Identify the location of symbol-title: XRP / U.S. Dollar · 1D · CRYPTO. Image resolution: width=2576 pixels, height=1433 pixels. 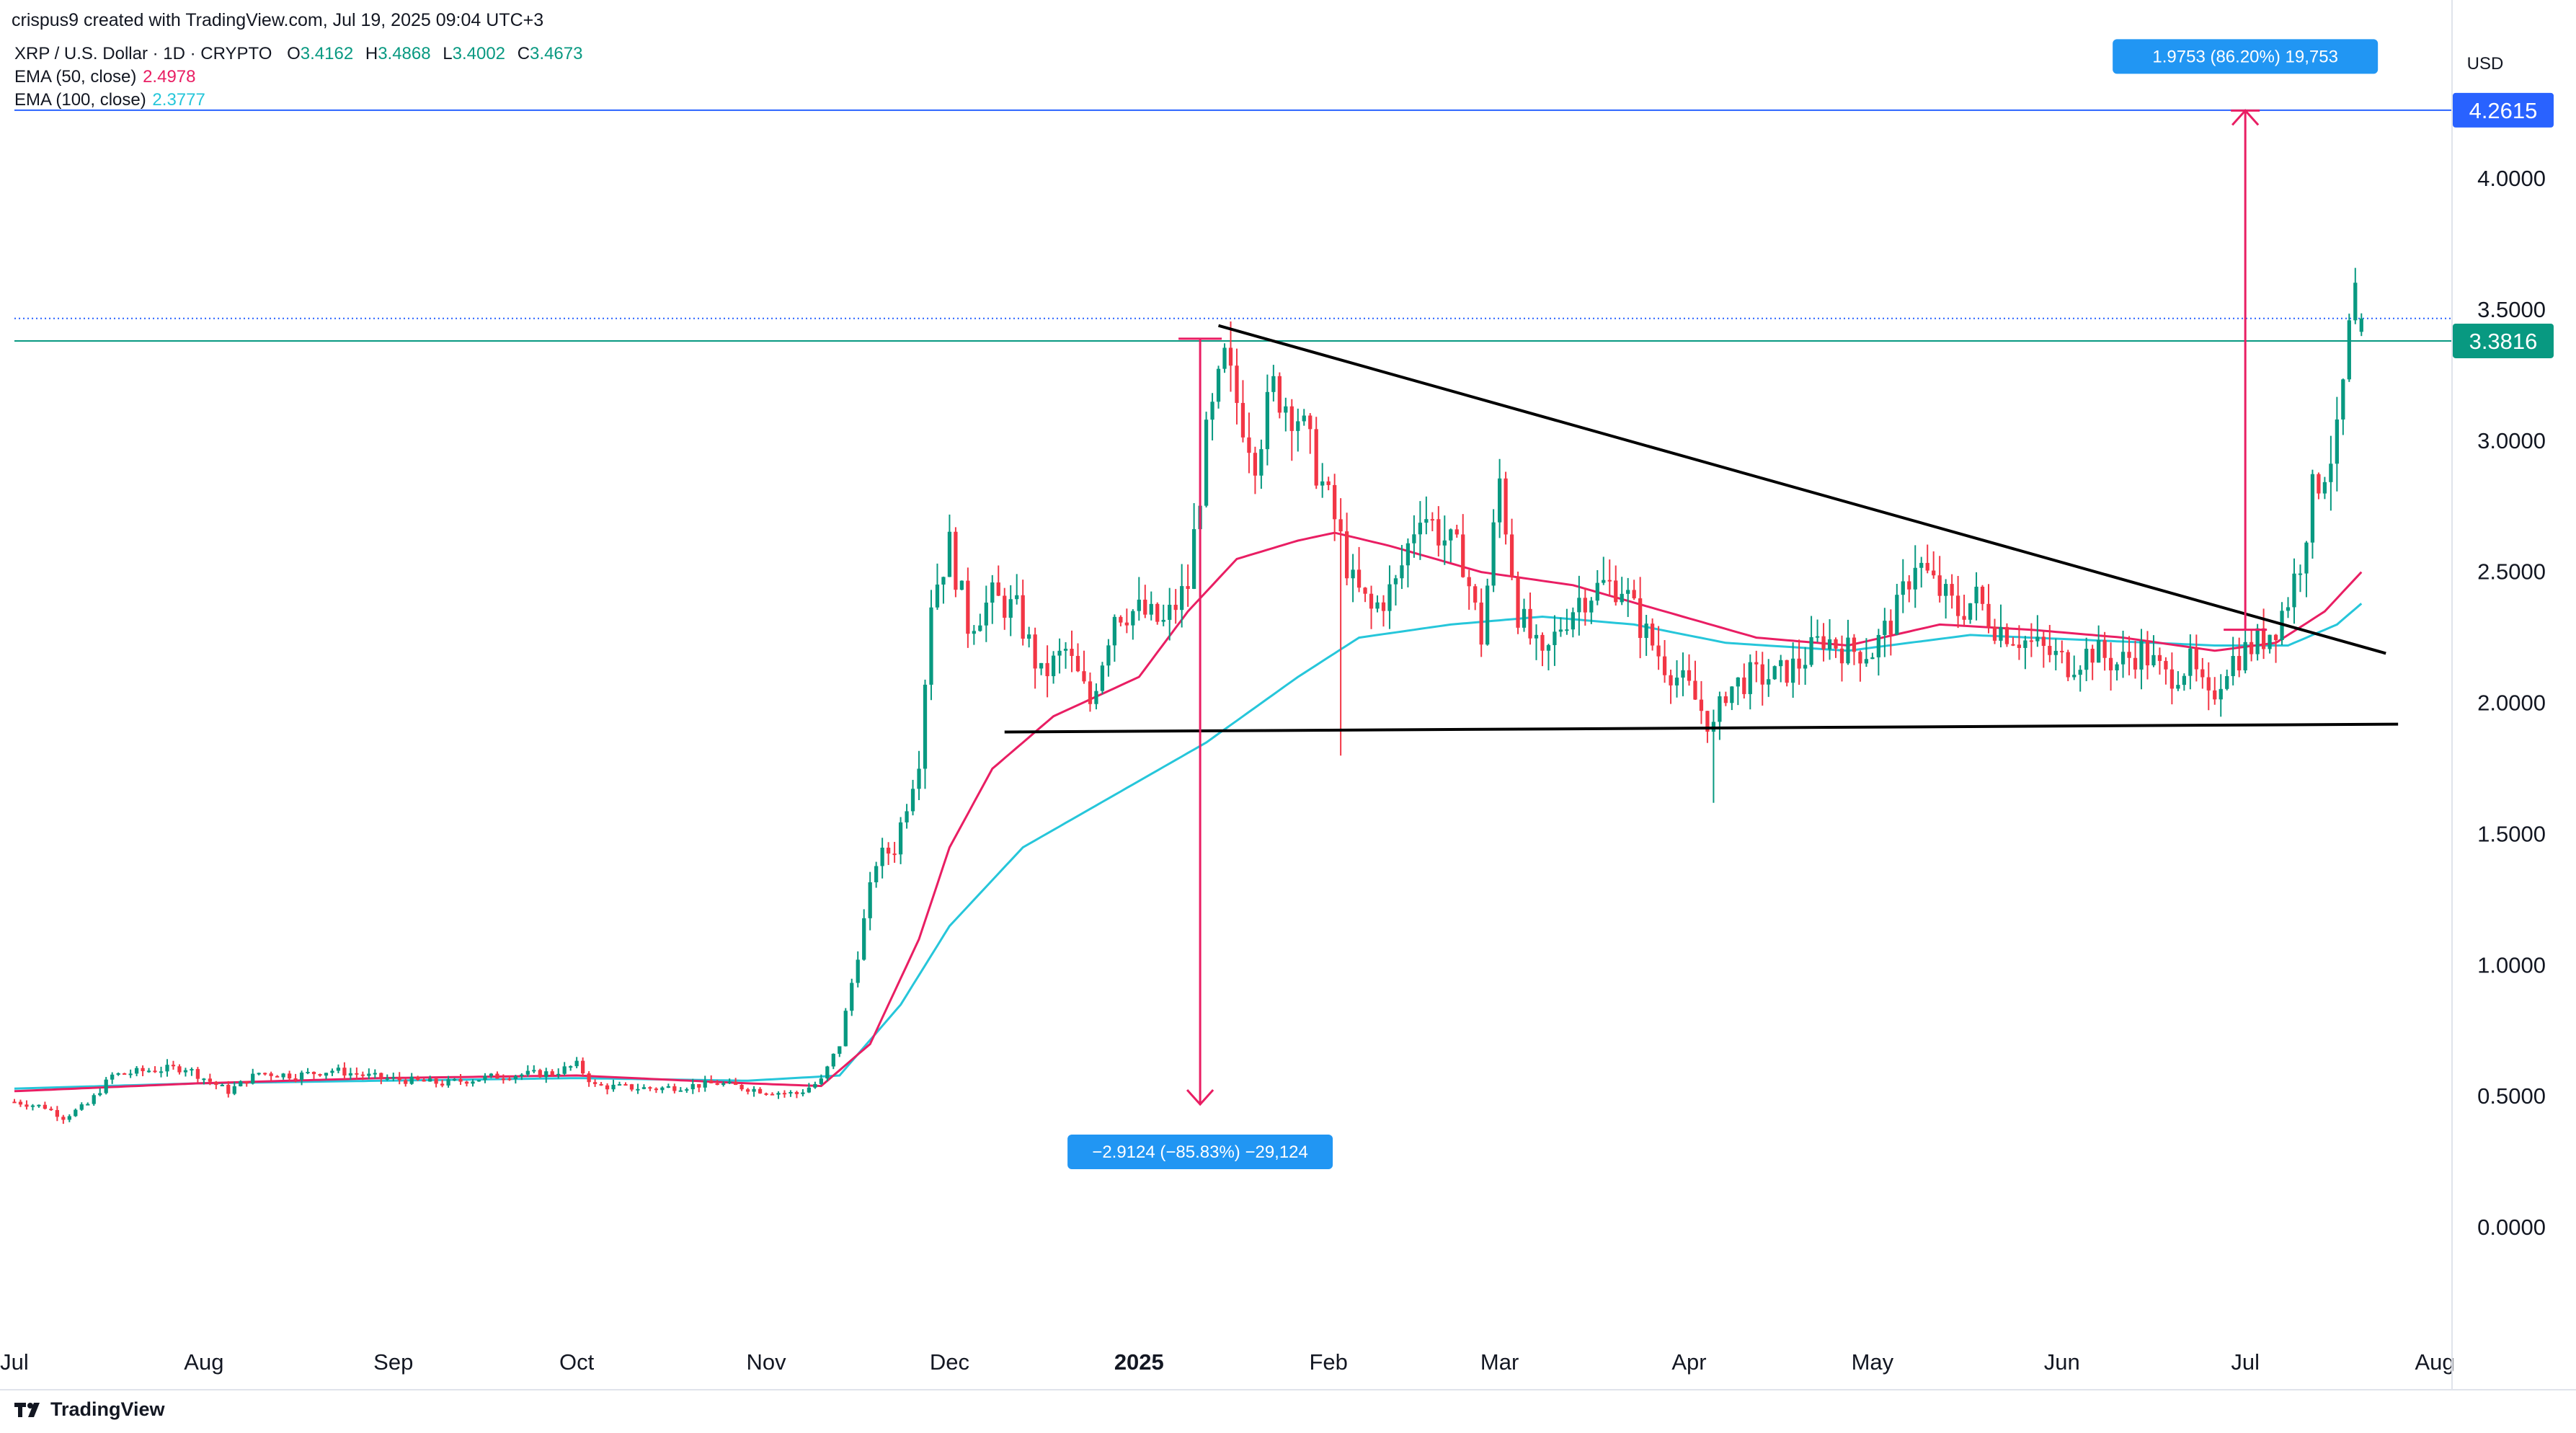
(143, 53).